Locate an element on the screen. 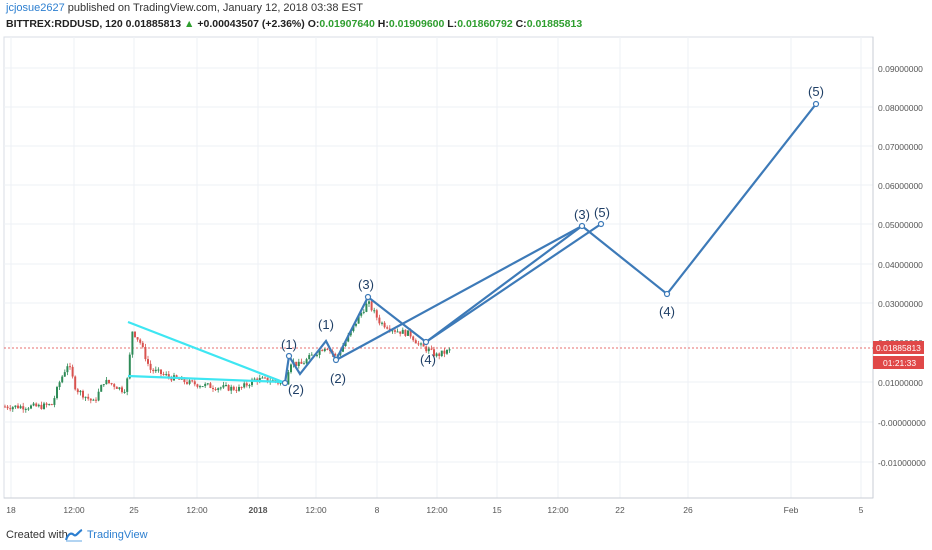 The image size is (932, 550). wave-path-branch-b is located at coordinates (513, 283).